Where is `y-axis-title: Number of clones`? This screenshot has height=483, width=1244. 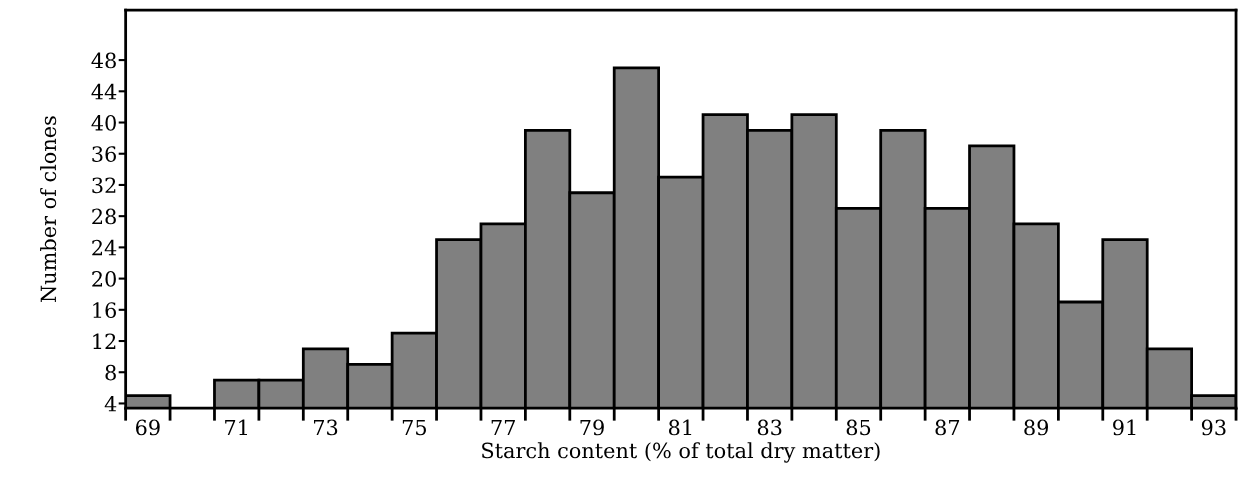
y-axis-title: Number of clones is located at coordinates (48, 209).